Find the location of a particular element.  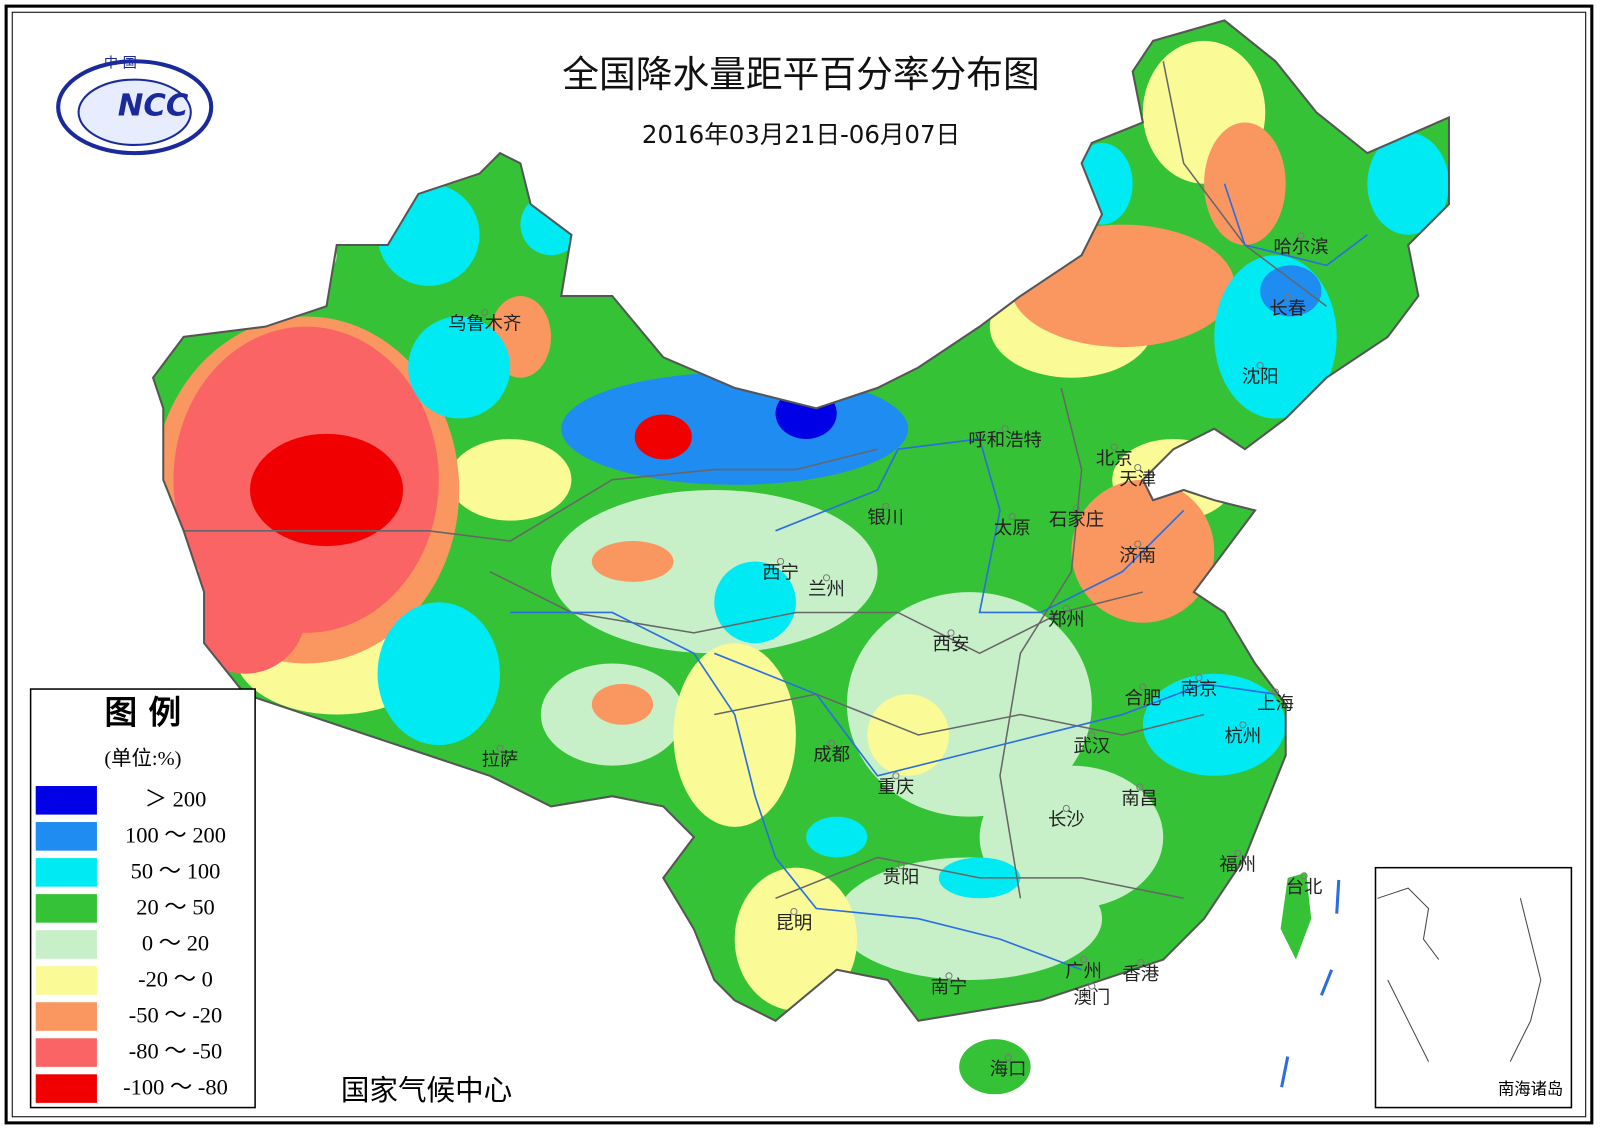

city-name: 福州 is located at coordinates (1237, 865).